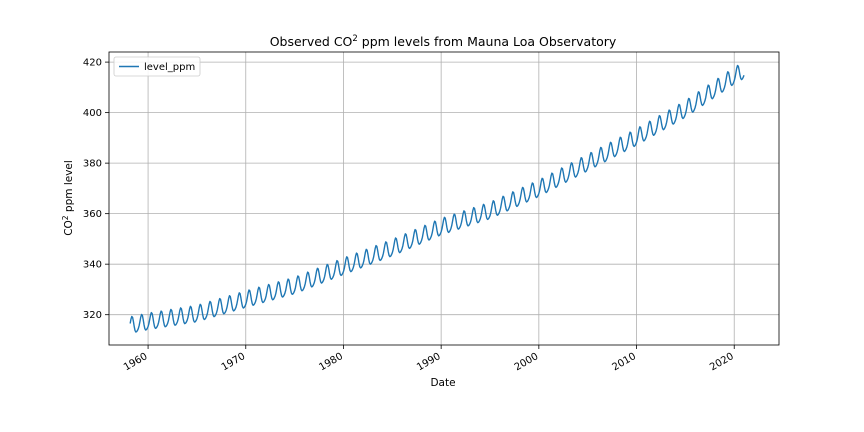  What do you see at coordinates (92, 265) in the screenshot?
I see `y-tick-label: 340` at bounding box center [92, 265].